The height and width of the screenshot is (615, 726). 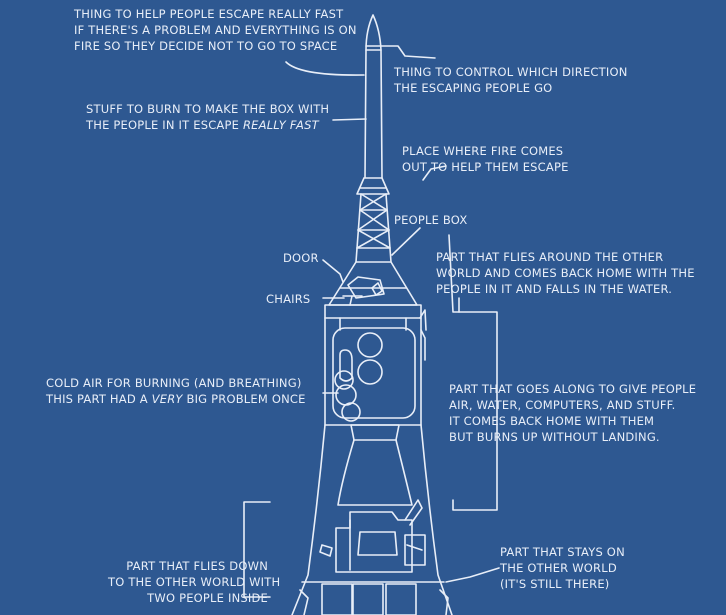 What do you see at coordinates (554, 437) in the screenshot?
I see `service-line-4: BUT BURNS UP WITHOUT LANDING.` at bounding box center [554, 437].